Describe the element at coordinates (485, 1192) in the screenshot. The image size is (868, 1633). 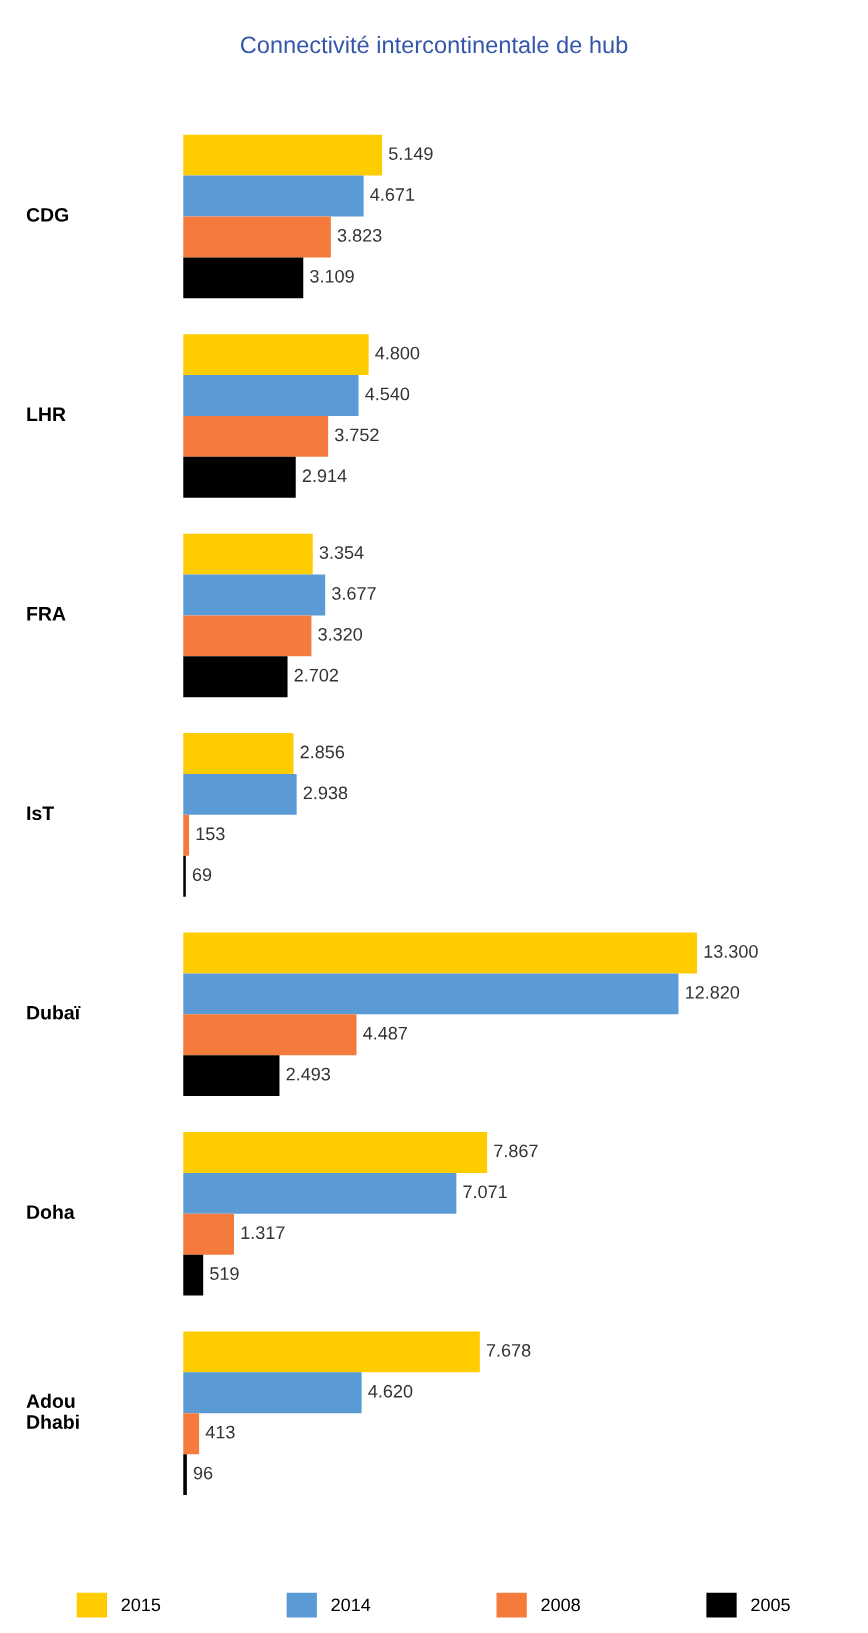
I see `data-label: 7.071` at that location.